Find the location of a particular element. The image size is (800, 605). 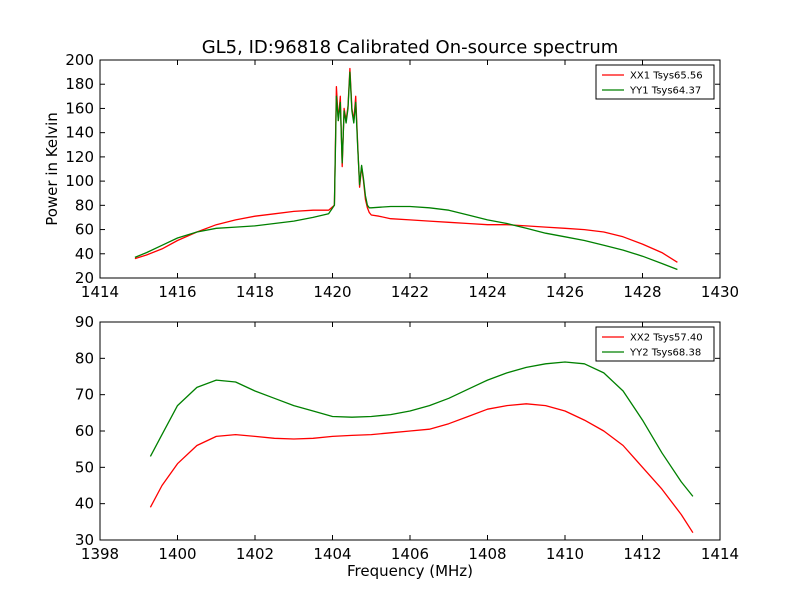

panel0-x-tick-label: 1414 is located at coordinates (100, 292).